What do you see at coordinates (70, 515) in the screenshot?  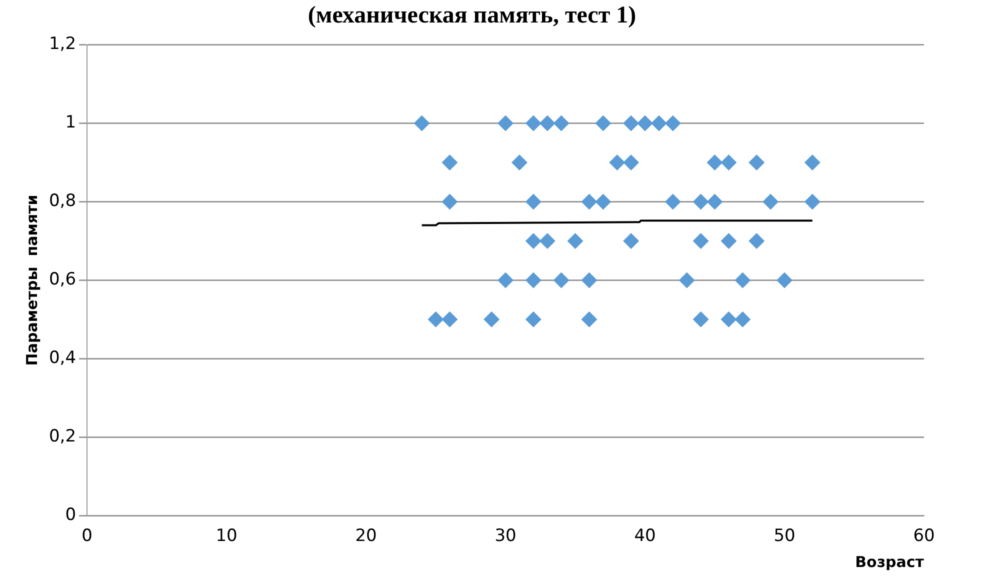 I see `y-tick-label: 0` at bounding box center [70, 515].